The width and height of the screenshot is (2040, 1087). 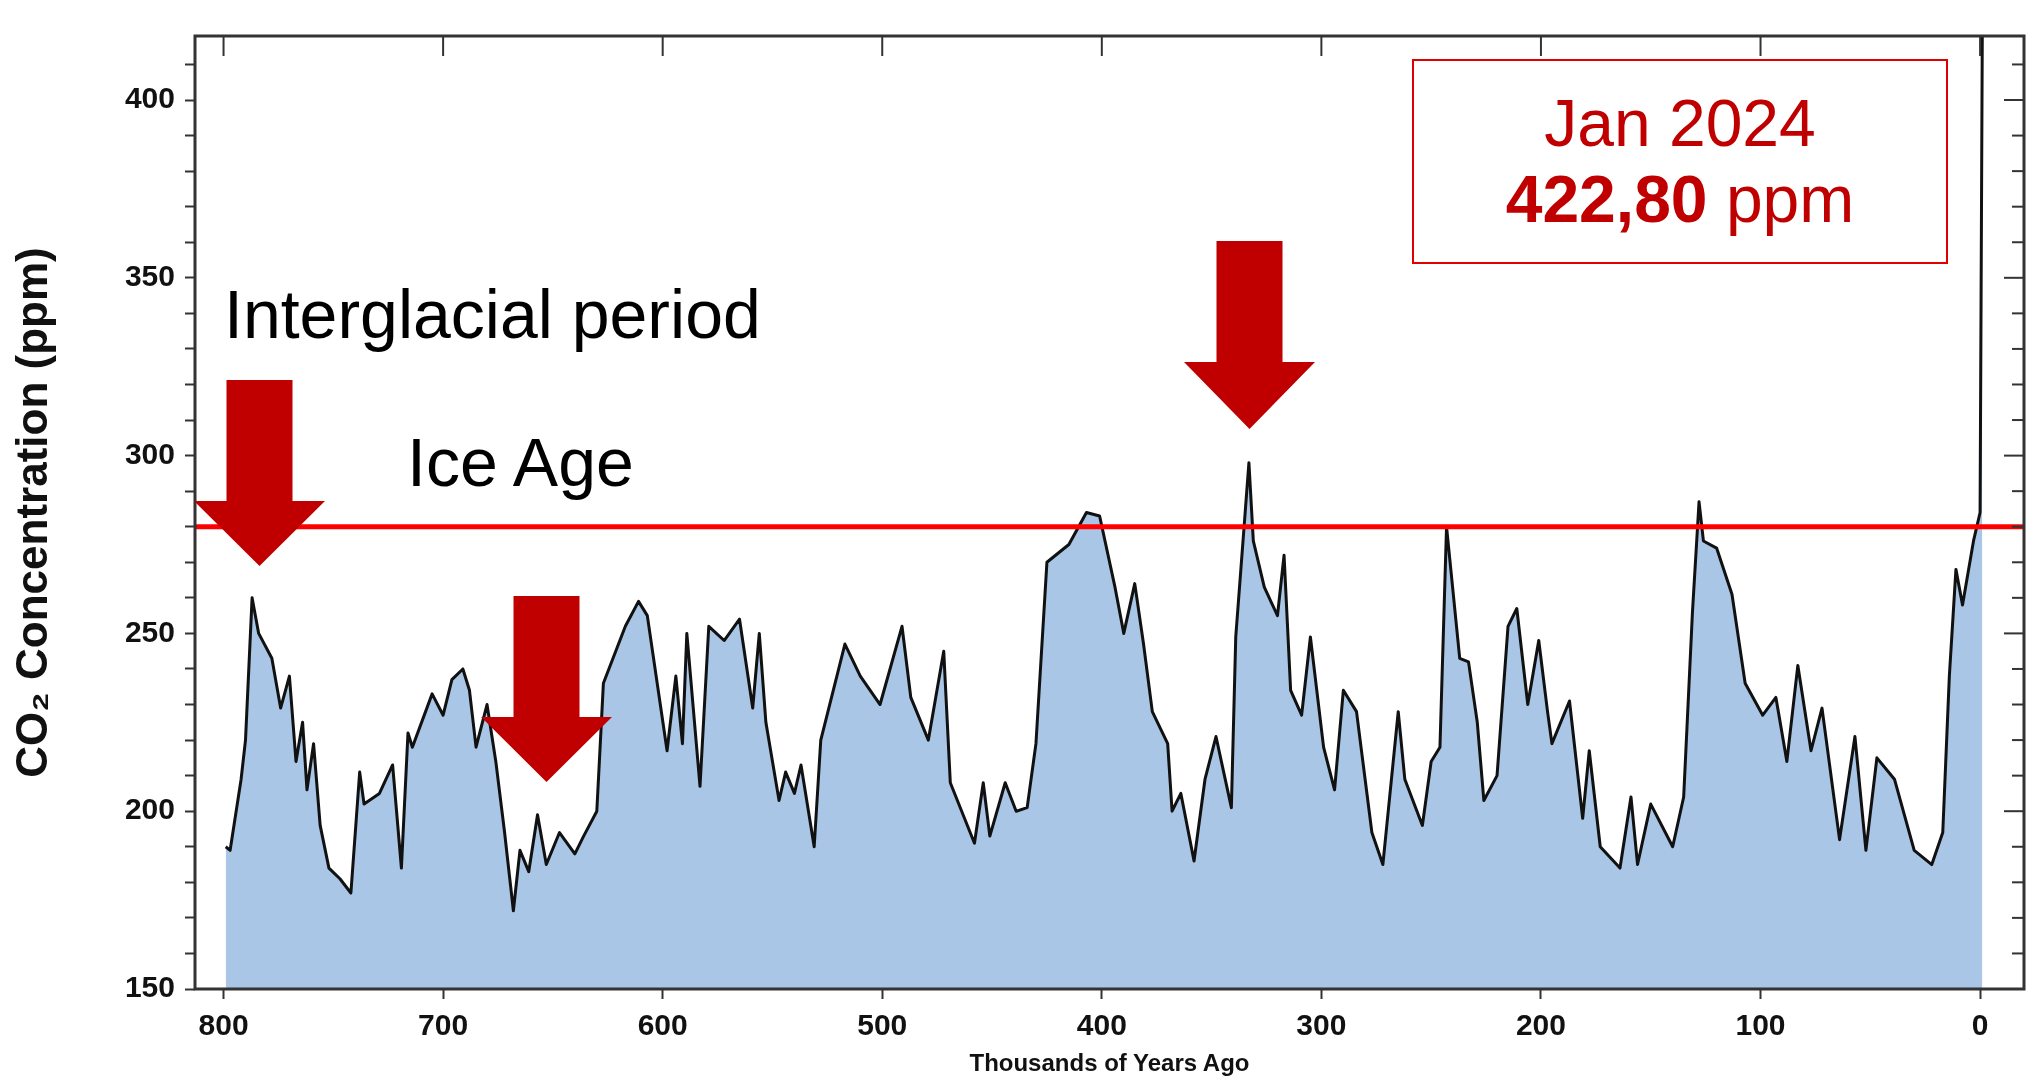 I want to click on y-tick-label: 250, so click(x=149, y=631).